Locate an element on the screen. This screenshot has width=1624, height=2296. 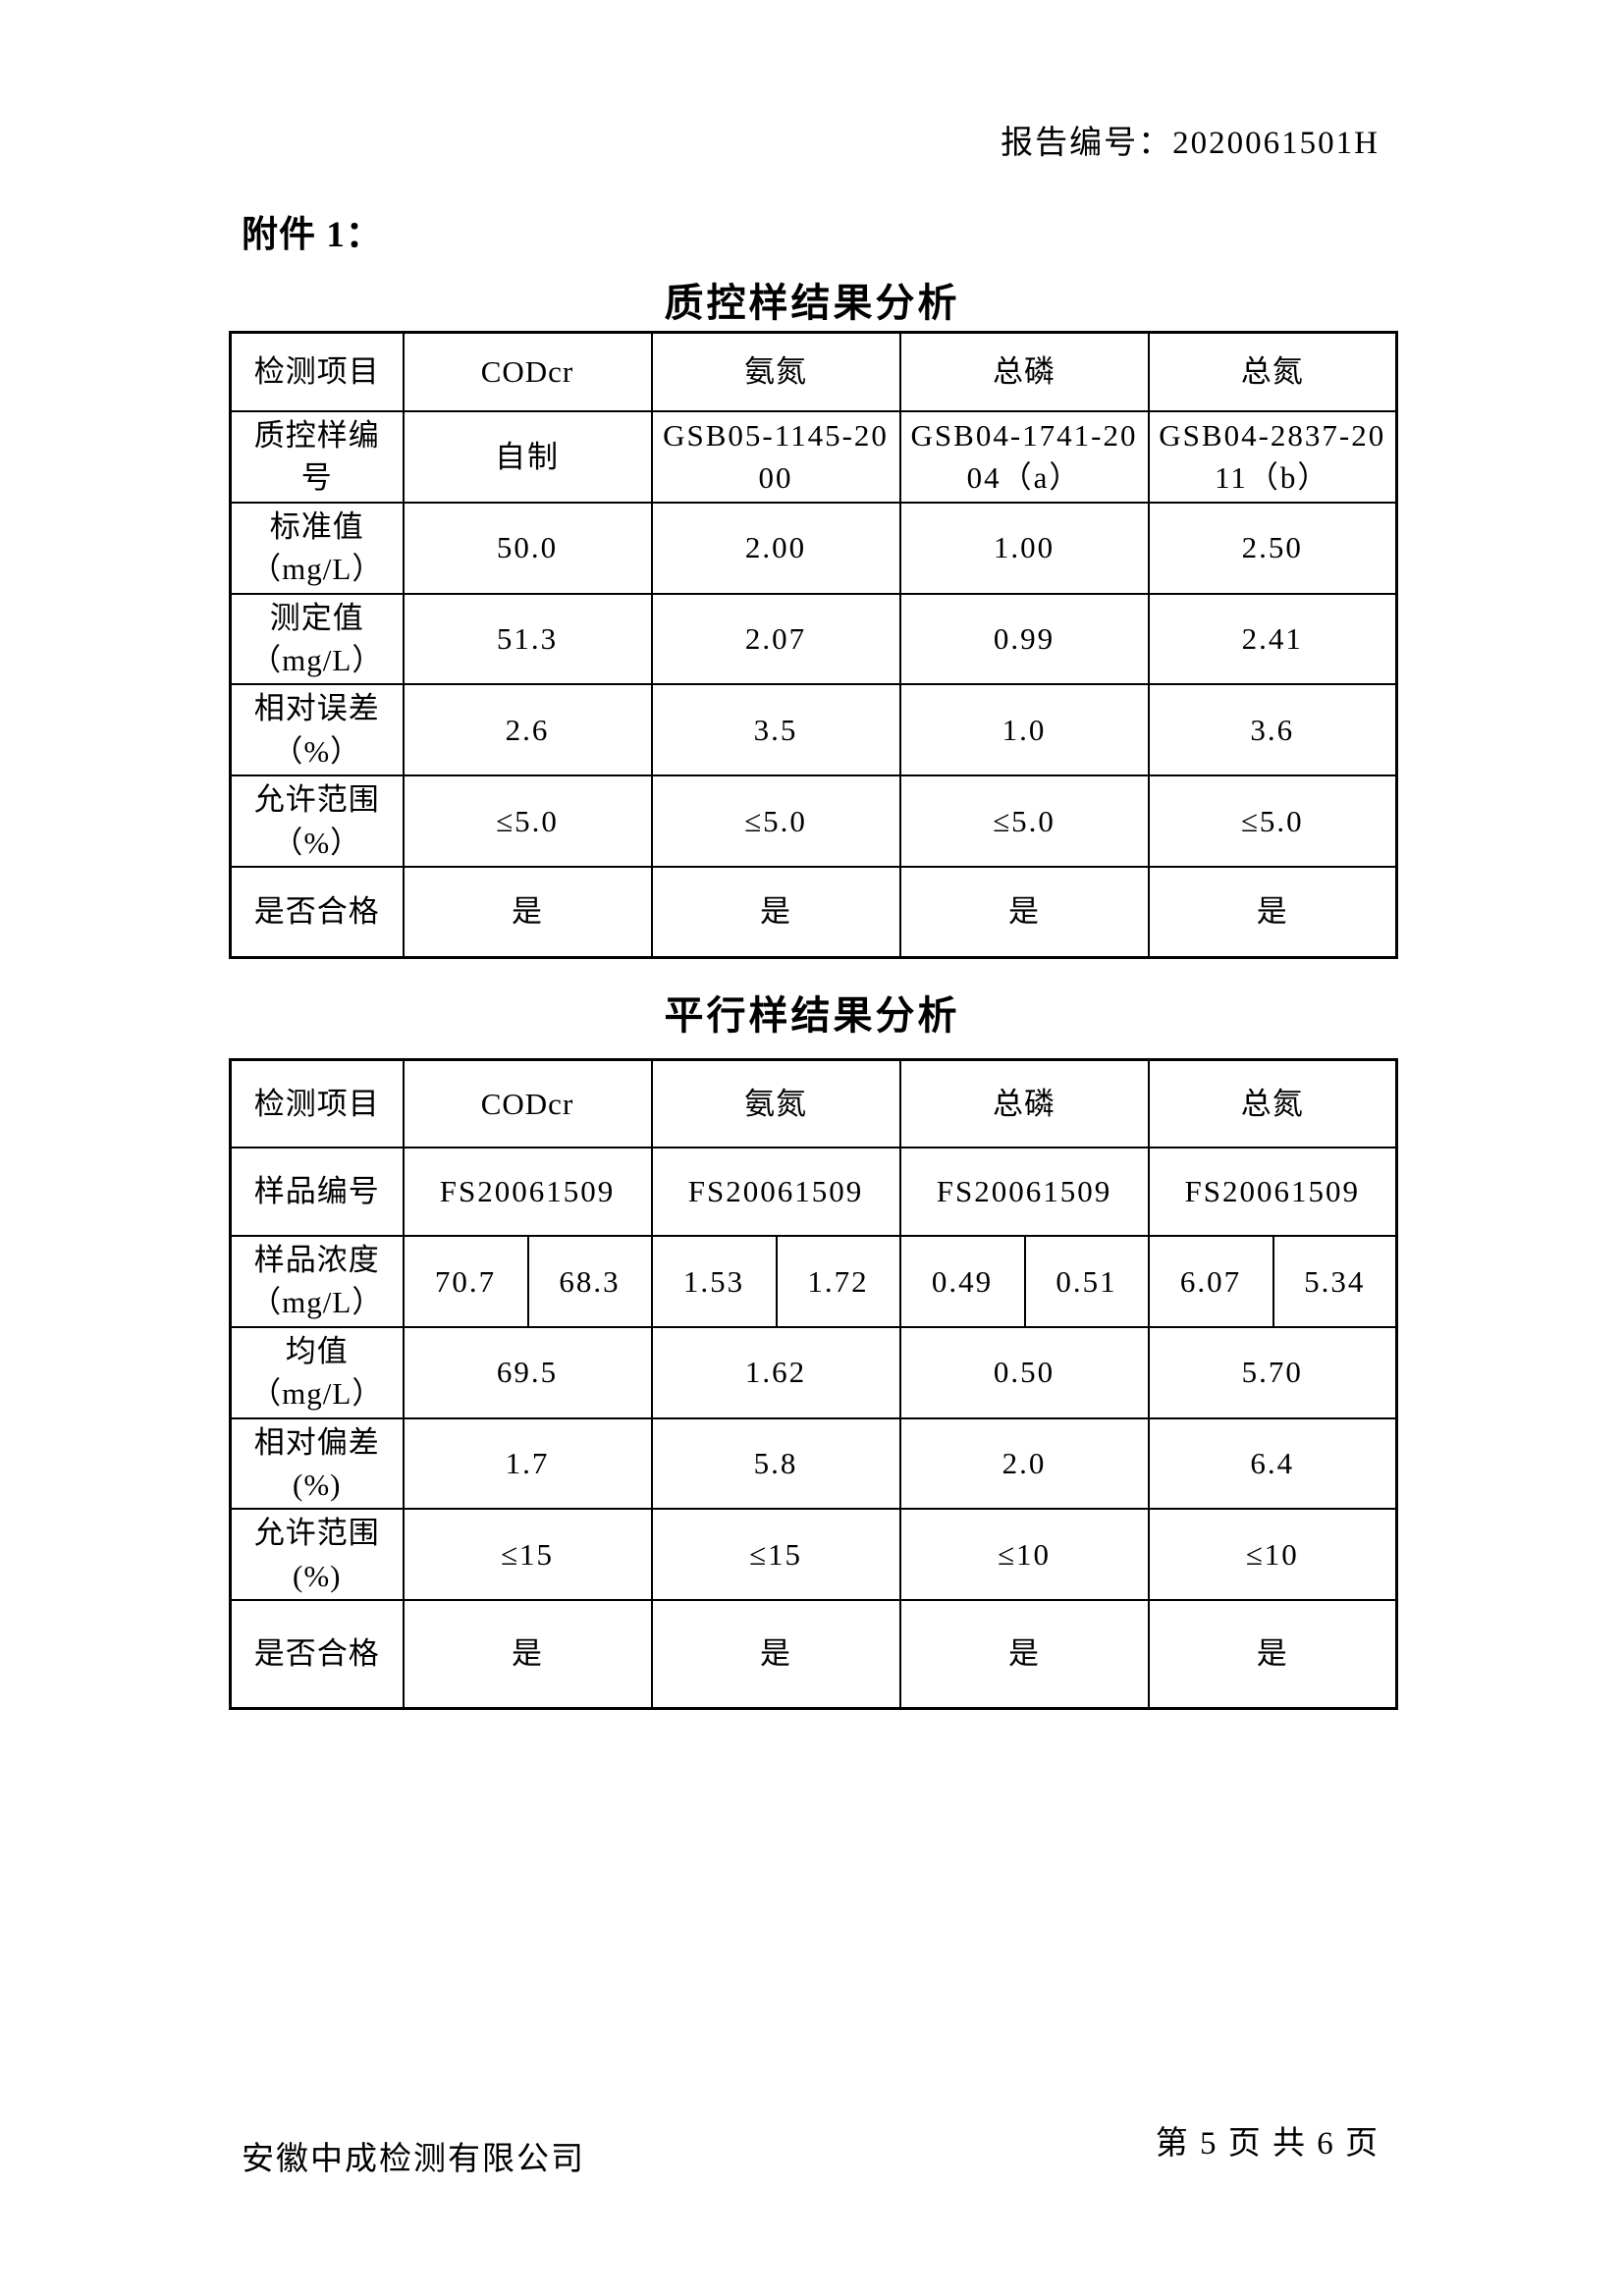
row-label: 样品浓度 （mg/L） is located at coordinates (317, 1282).